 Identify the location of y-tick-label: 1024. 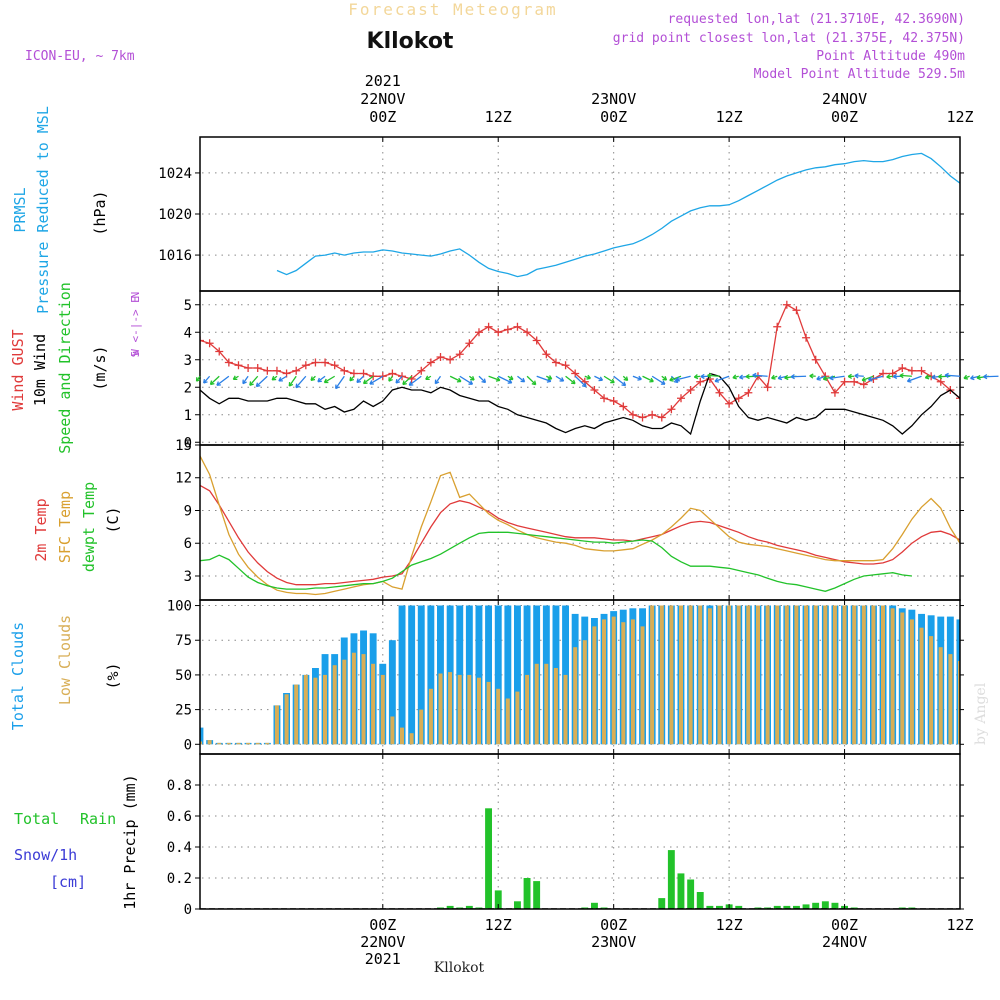
(175, 174).